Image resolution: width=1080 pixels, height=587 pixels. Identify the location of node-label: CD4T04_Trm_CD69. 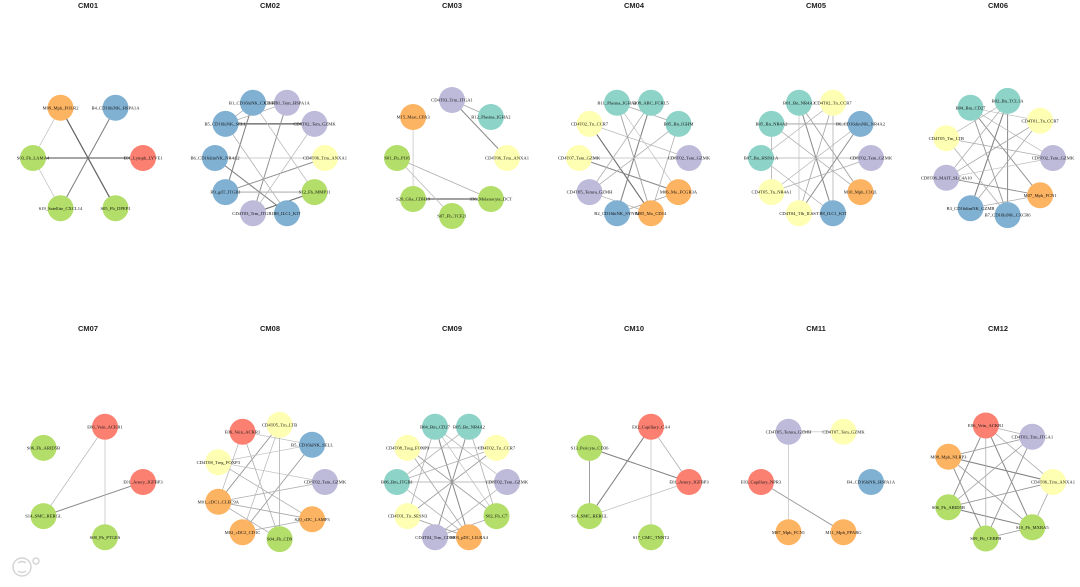
(435, 537).